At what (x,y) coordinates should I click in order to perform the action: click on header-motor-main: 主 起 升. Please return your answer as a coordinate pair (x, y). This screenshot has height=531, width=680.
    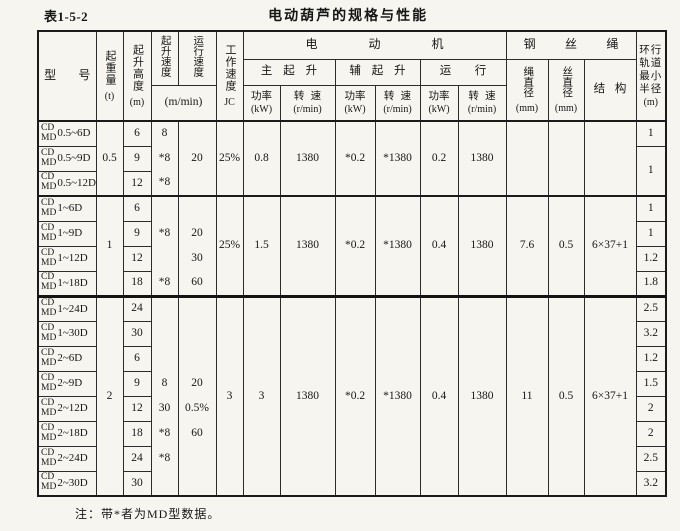
    Looking at the image, I should click on (289, 72).